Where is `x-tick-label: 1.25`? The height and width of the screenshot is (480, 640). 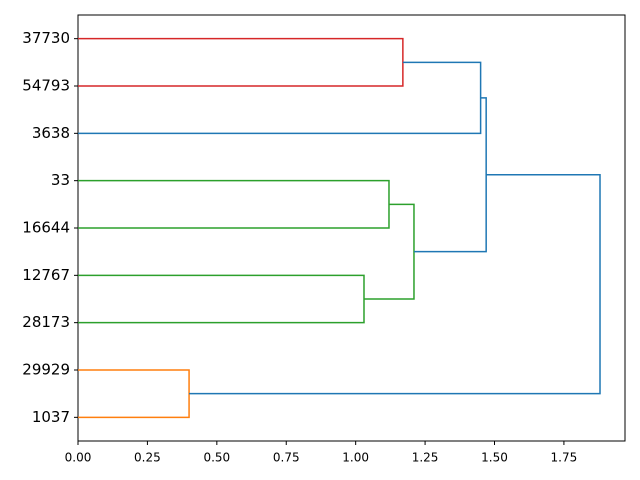
x-tick-label: 1.25 is located at coordinates (425, 458).